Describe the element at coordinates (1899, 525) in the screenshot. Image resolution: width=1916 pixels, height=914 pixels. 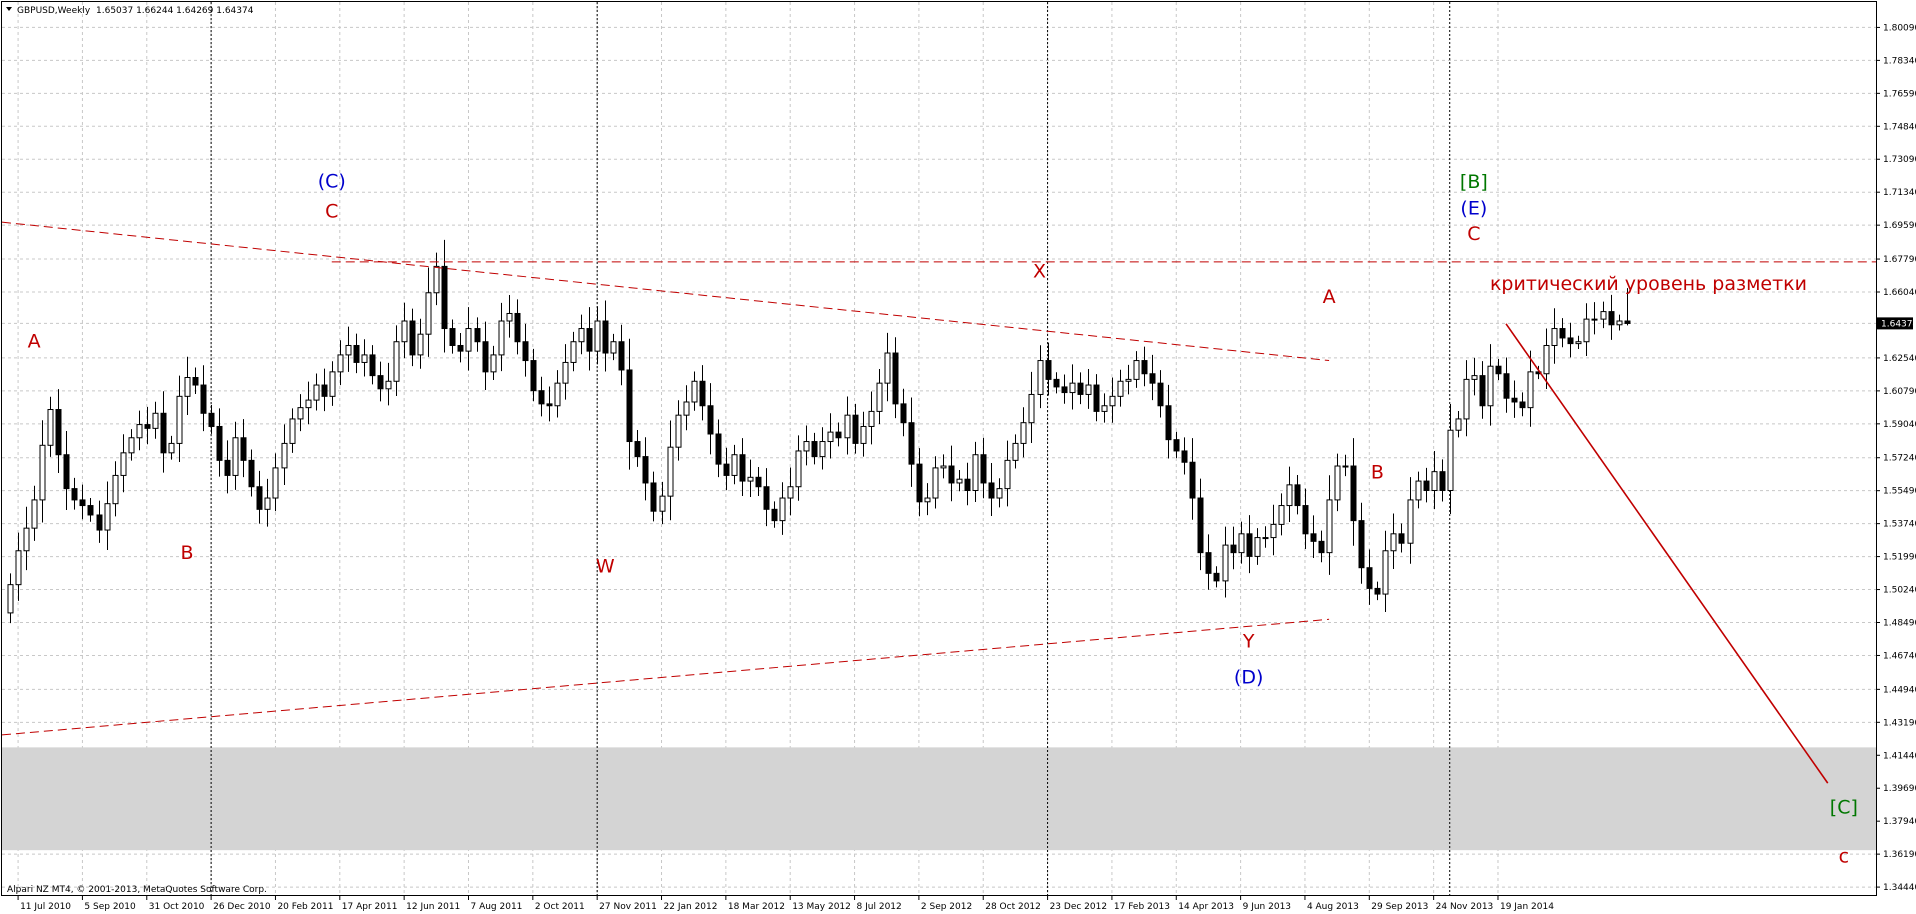
I see `y-tick-label: 1.53740` at that location.